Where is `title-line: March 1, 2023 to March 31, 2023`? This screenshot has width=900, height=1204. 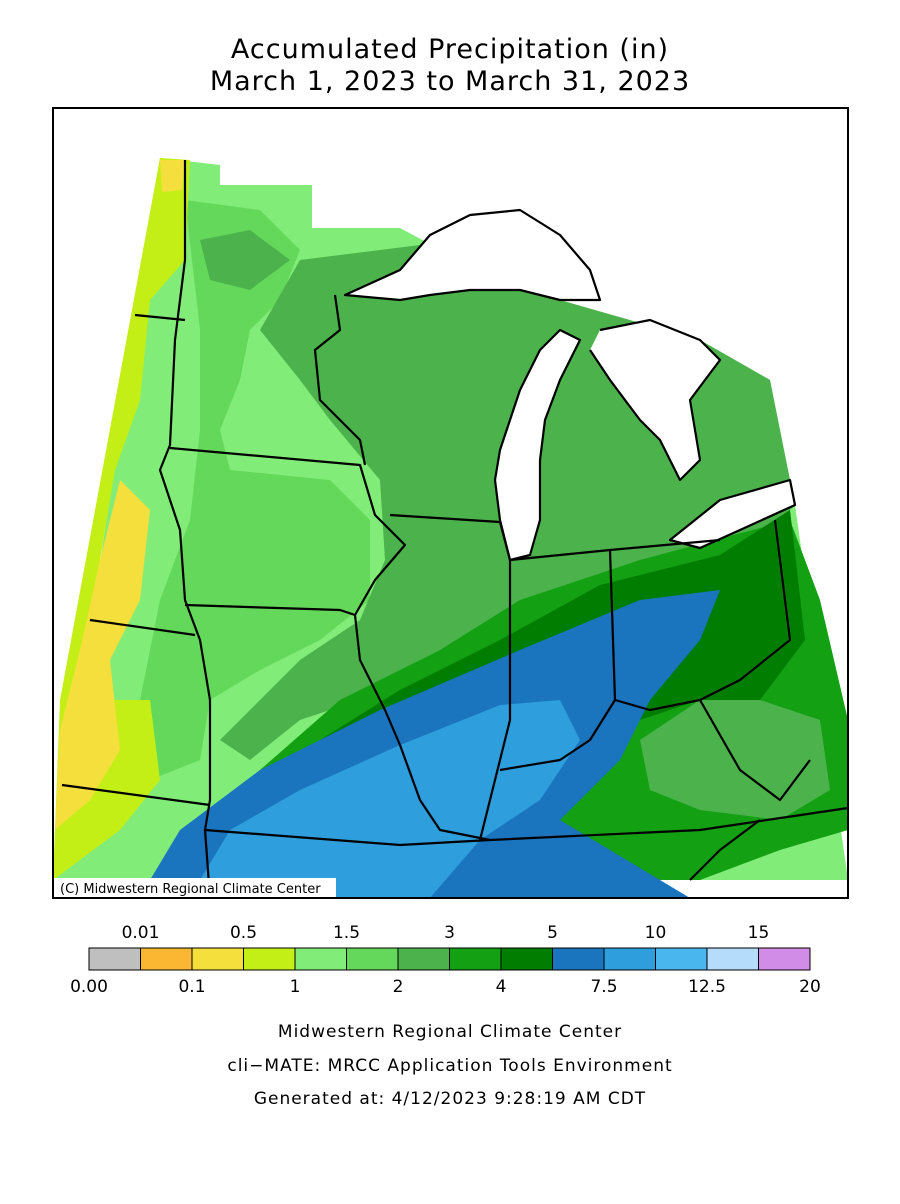
title-line: March 1, 2023 to March 31, 2023 is located at coordinates (450, 81).